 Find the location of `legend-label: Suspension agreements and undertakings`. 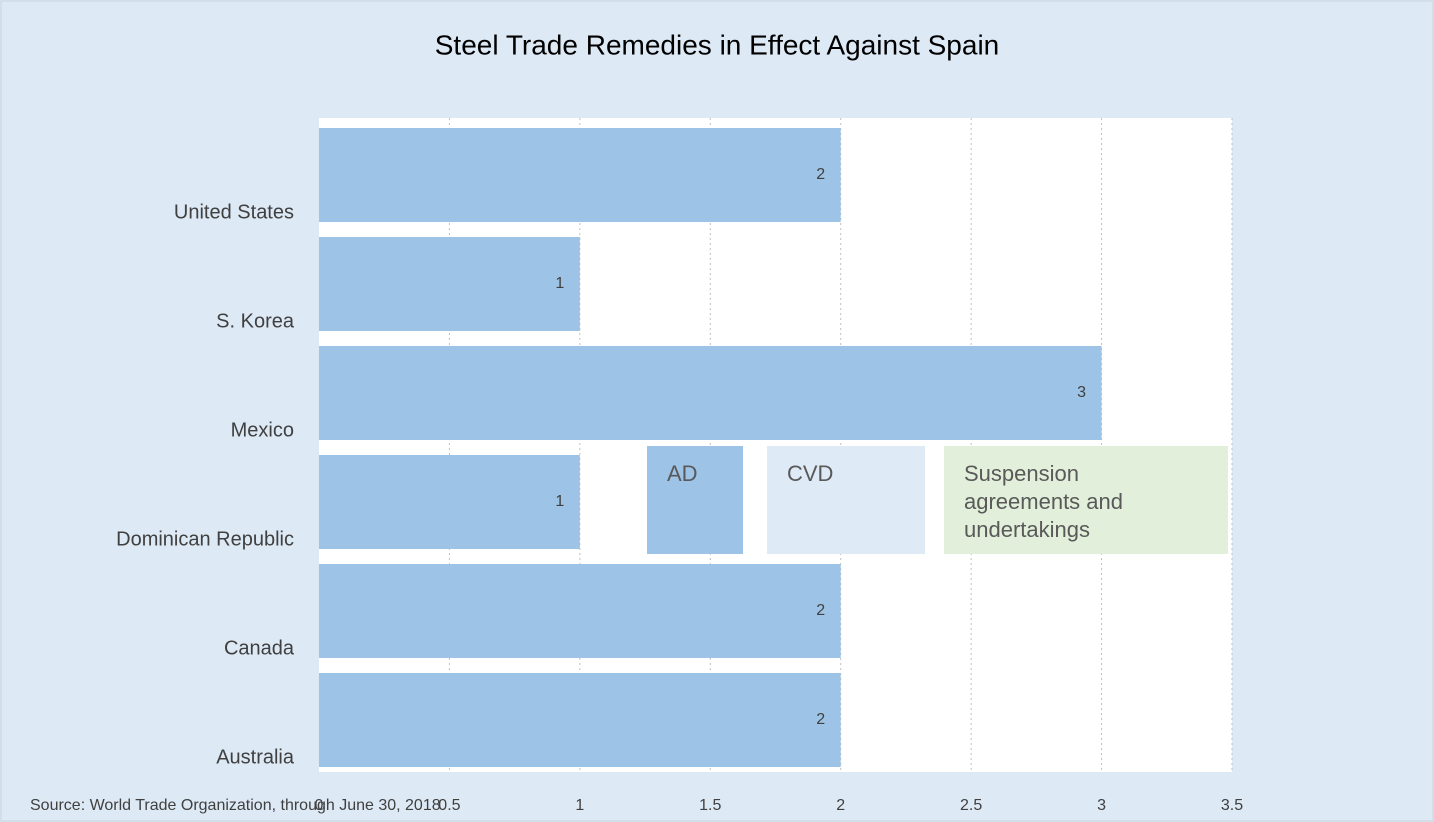

legend-label: Suspension agreements and undertakings is located at coordinates (1043, 501).